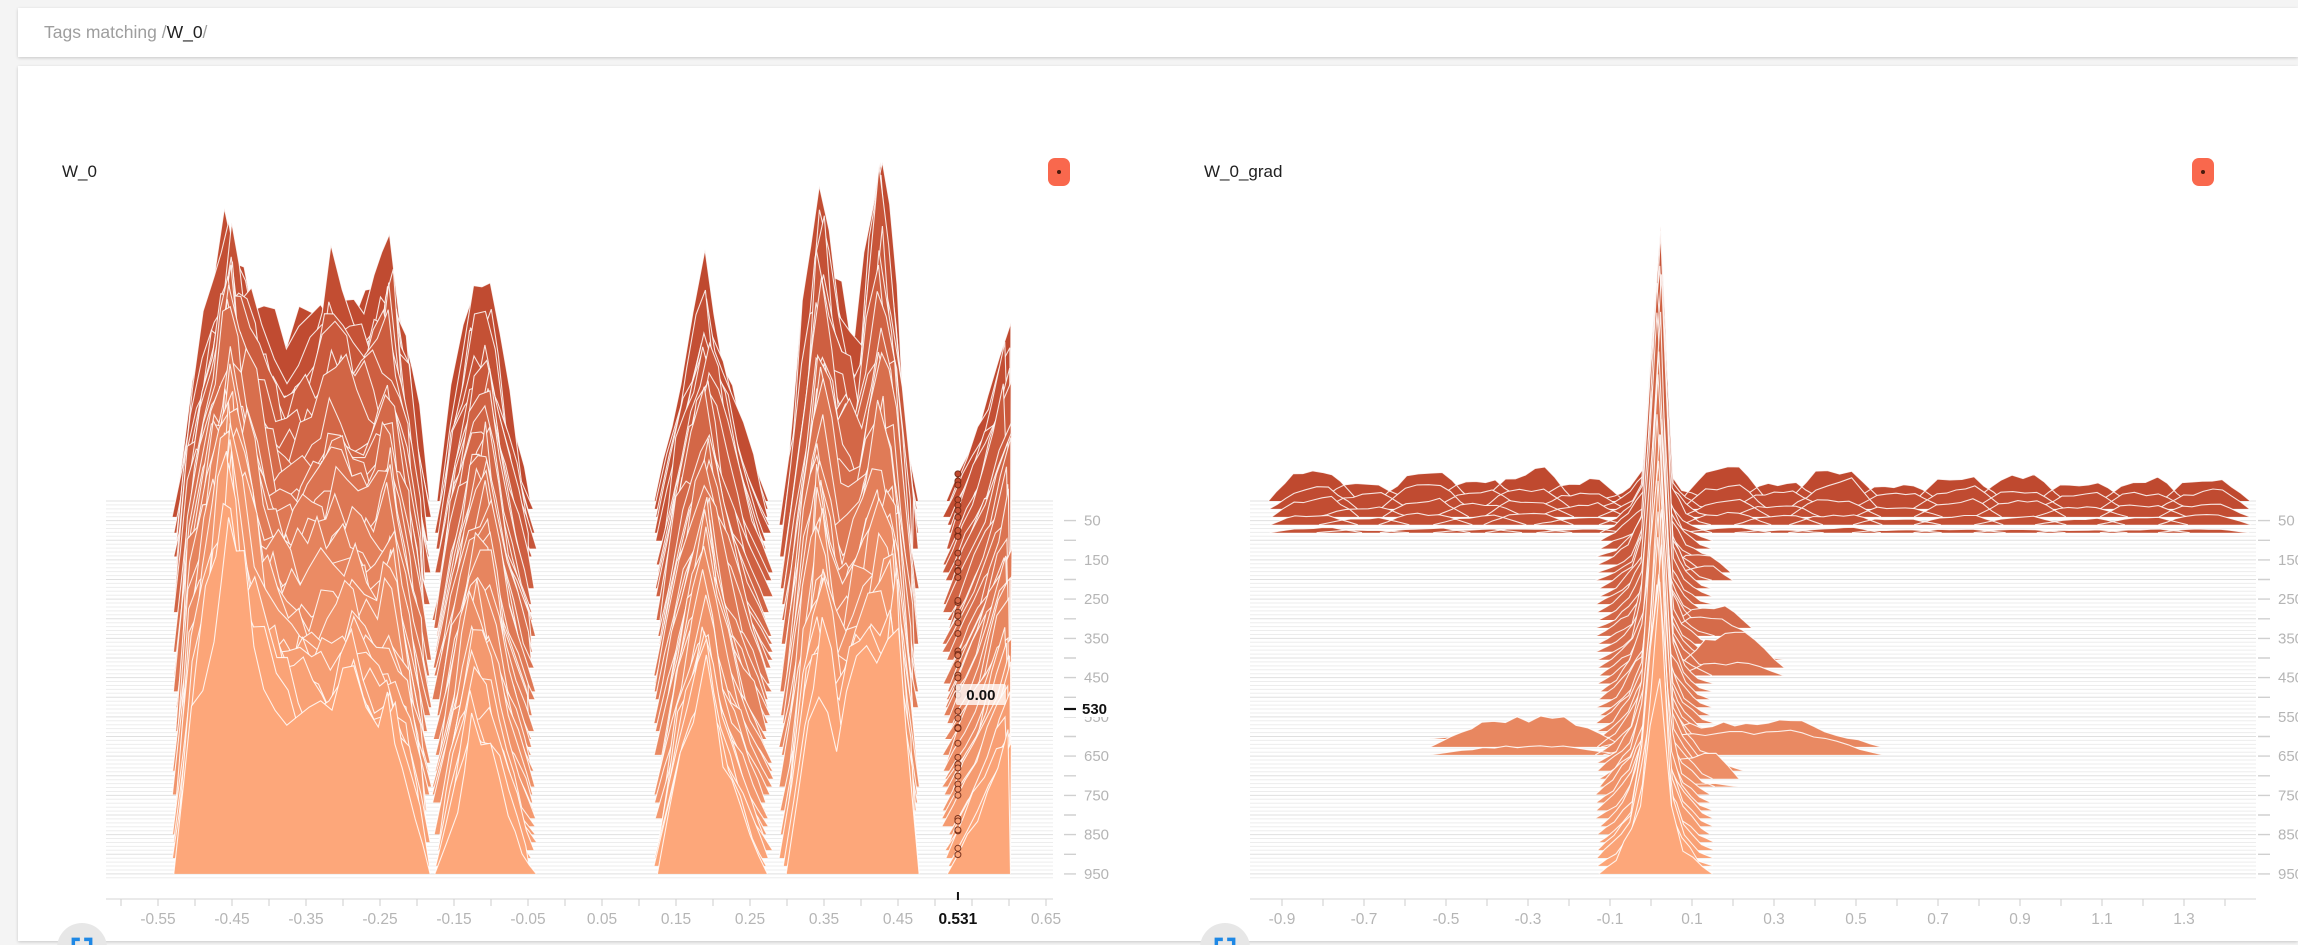 This screenshot has width=2298, height=945. What do you see at coordinates (2203, 172) in the screenshot?
I see `run-badge-dot-icon` at bounding box center [2203, 172].